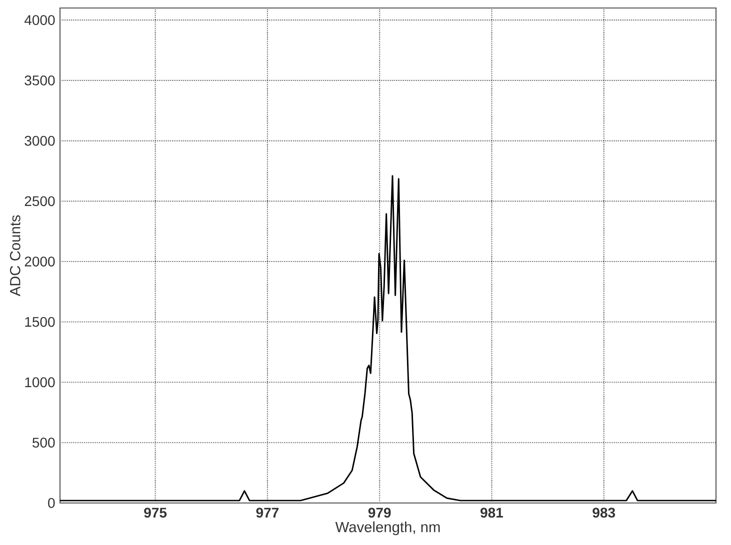  Describe the element at coordinates (39, 201) in the screenshot. I see `y-tick-label: 2500` at that location.